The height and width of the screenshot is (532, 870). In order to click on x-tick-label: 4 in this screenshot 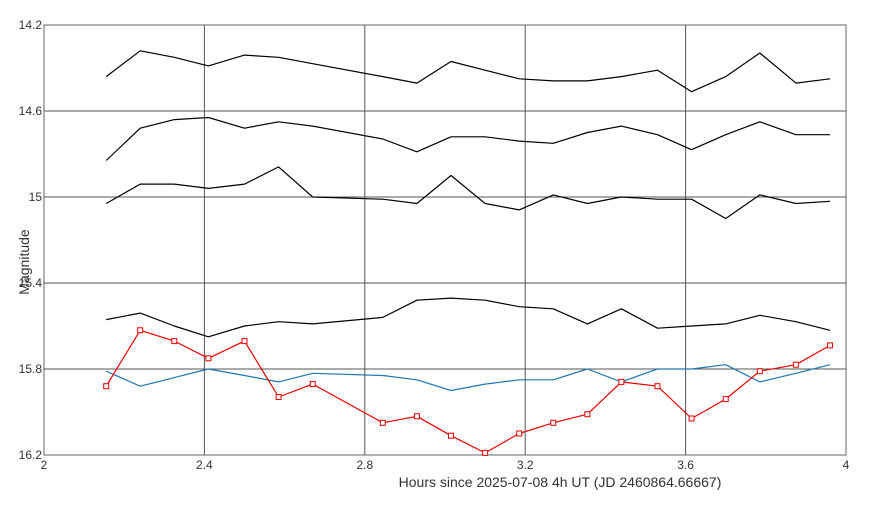, I will do `click(846, 465)`.